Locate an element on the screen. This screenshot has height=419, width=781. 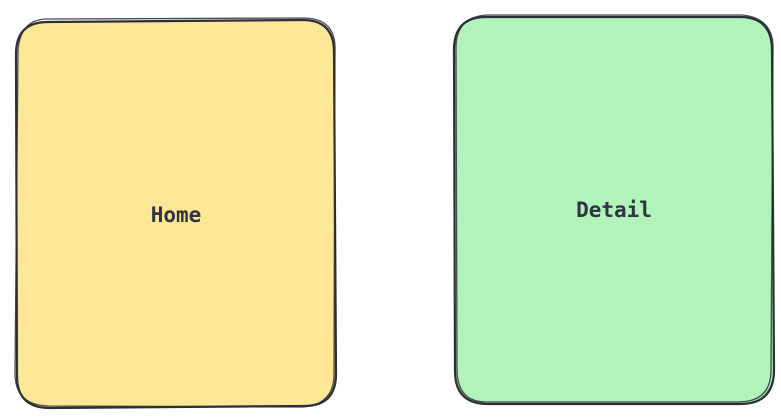
detail-box-label: Detail is located at coordinates (614, 210).